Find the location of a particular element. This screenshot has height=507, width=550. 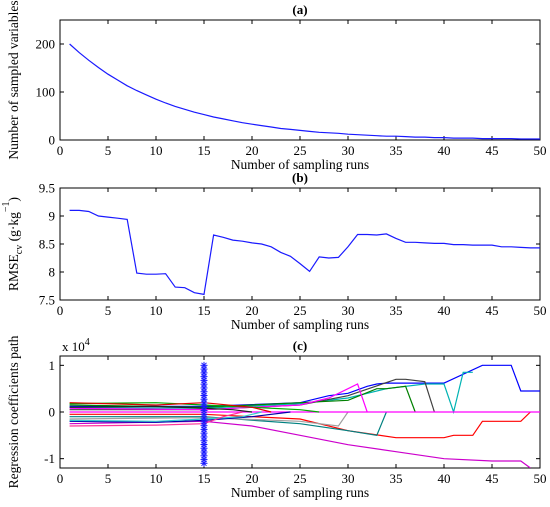

y-scale-base: x 10 is located at coordinates (73, 346).